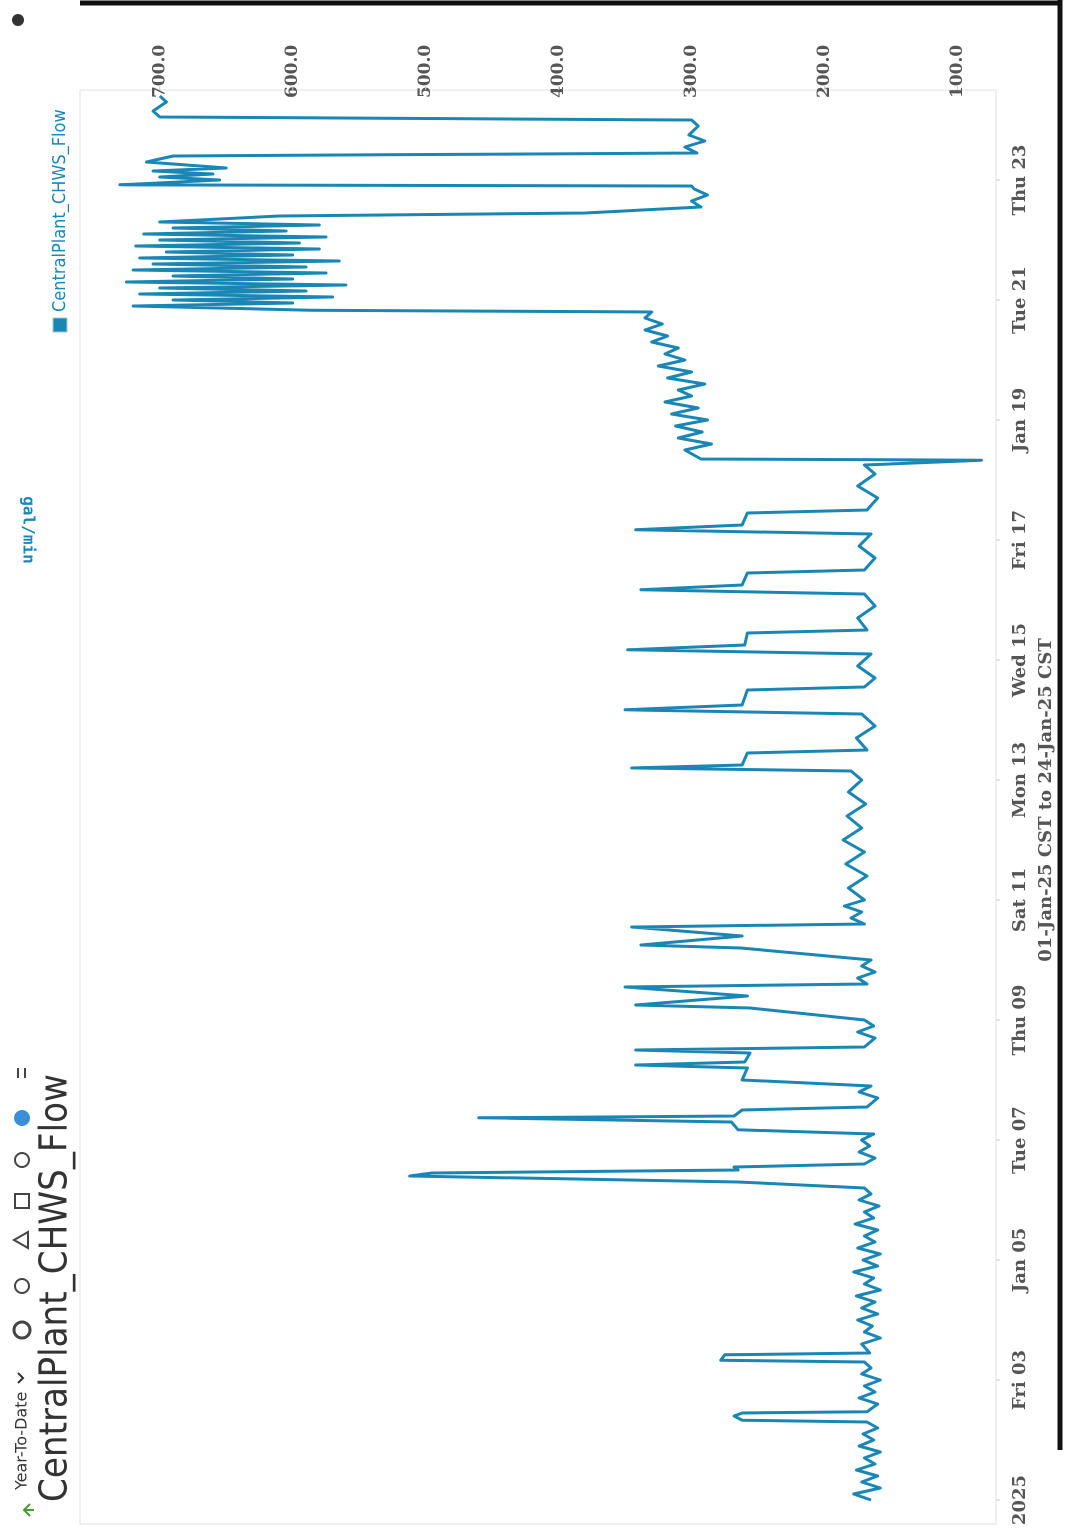 The height and width of the screenshot is (1530, 1065). What do you see at coordinates (425, 71) in the screenshot?
I see `y-tick-label: 500.0` at bounding box center [425, 71].